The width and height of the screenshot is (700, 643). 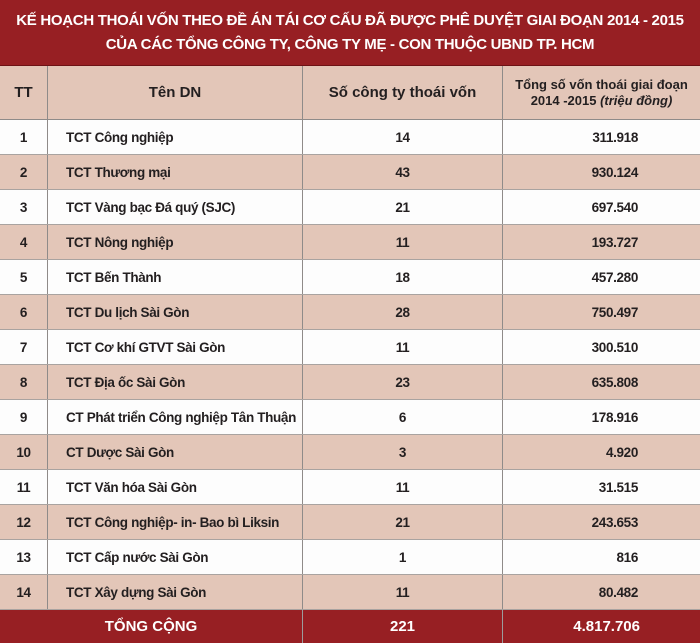 I want to click on table-row: 5 TCT Bến Thành 18 457.280, so click(x=350, y=277).